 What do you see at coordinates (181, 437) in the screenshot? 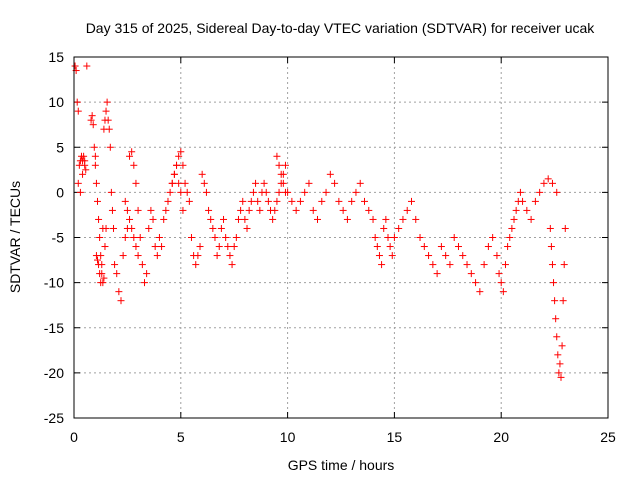
I see `x-tick-label: 5` at bounding box center [181, 437].